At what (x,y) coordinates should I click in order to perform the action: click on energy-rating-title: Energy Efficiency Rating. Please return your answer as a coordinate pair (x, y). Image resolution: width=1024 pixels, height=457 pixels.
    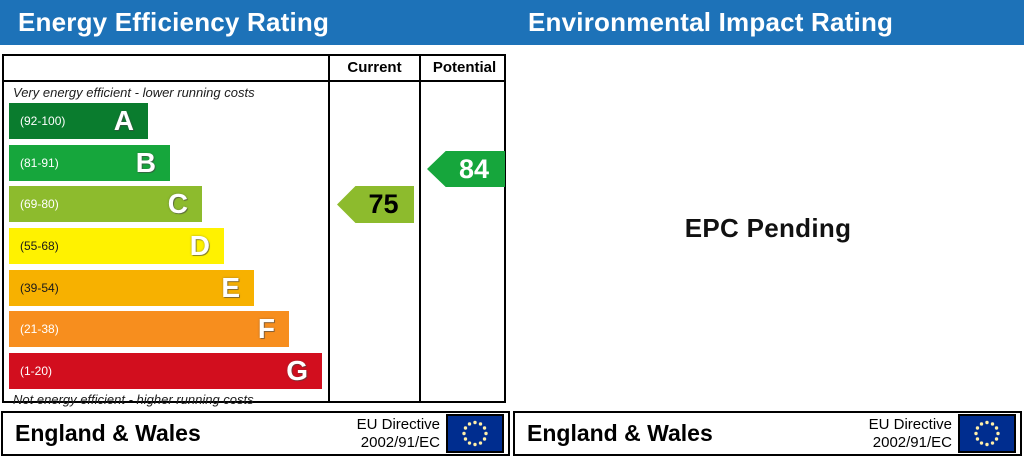
    Looking at the image, I should click on (174, 22).